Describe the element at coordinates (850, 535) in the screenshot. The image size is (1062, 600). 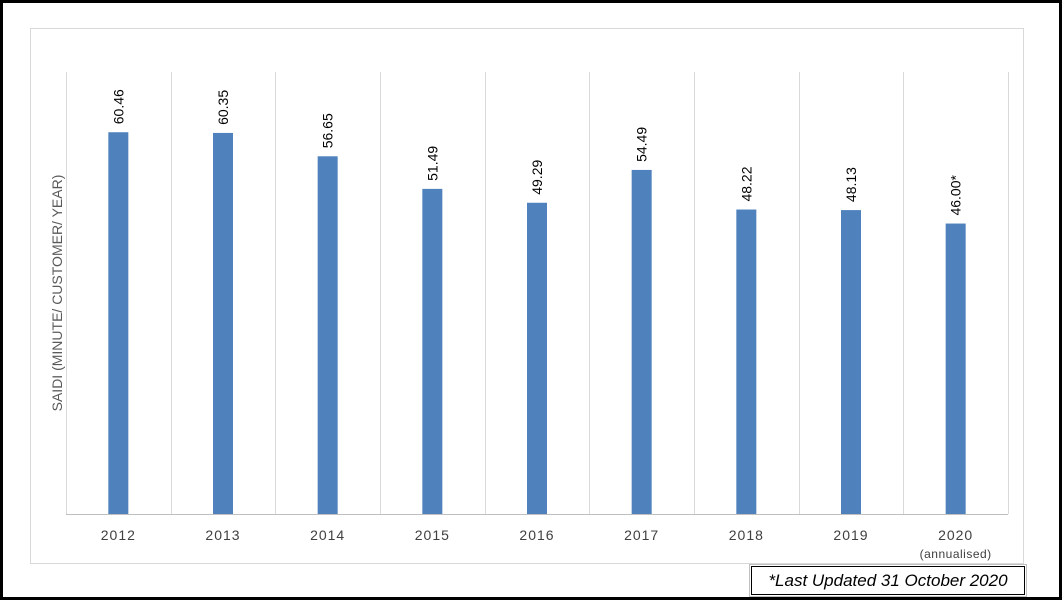
I see `x-tick-label: 2019` at that location.